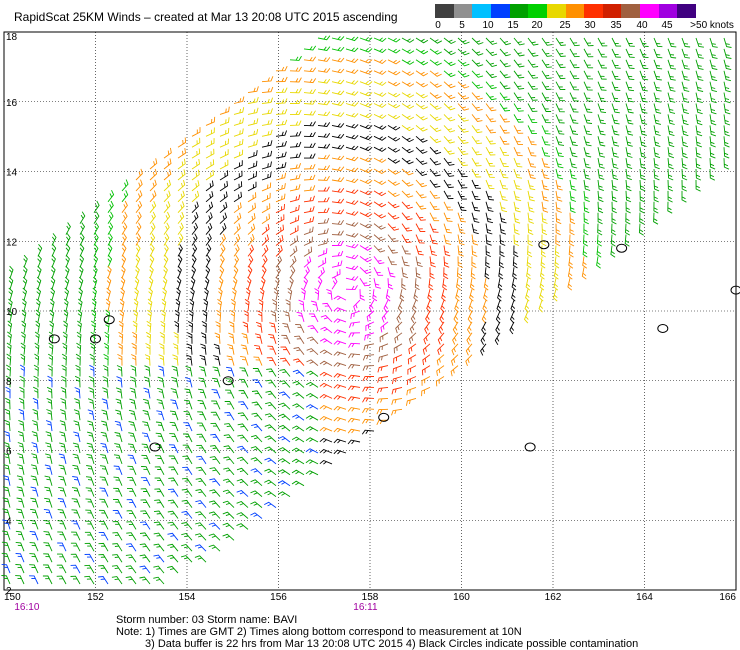 The height and width of the screenshot is (650, 740). What do you see at coordinates (735, 290) in the screenshot?
I see `island-outline` at bounding box center [735, 290].